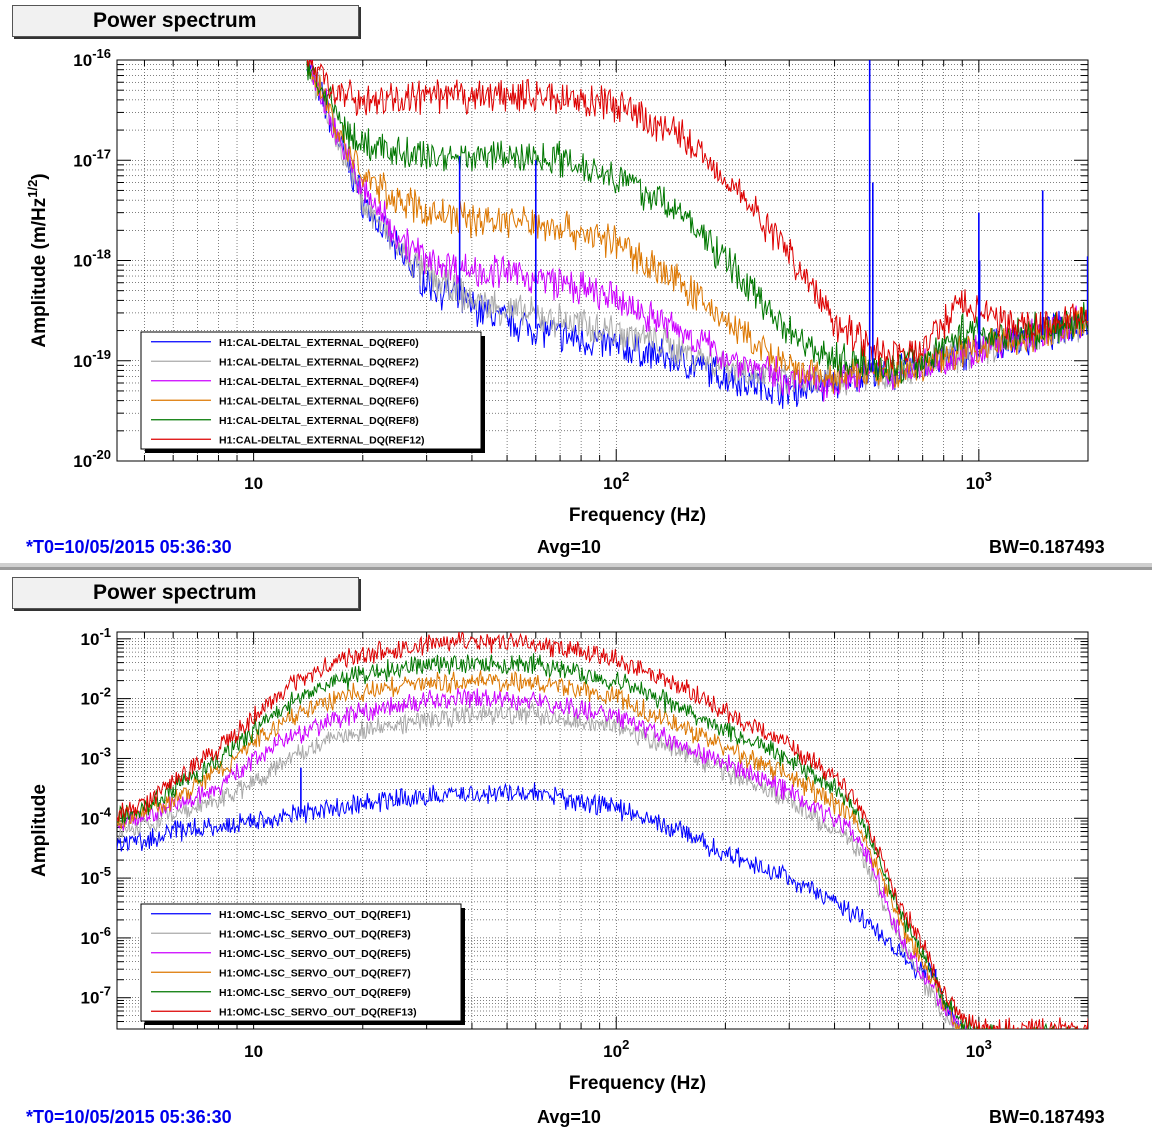  What do you see at coordinates (96, 697) in the screenshot?
I see `y-tick-label: 10⁻²` at bounding box center [96, 697].